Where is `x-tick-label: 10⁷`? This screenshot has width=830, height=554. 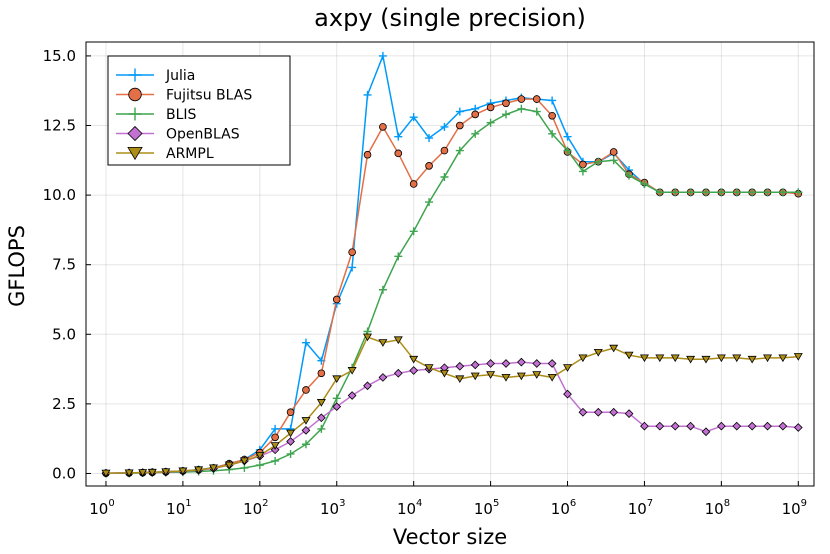 x-tick-label: 10⁷ is located at coordinates (640, 508).